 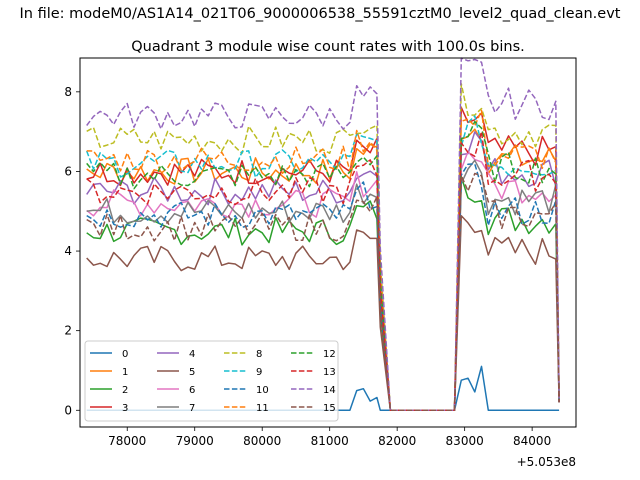 I want to click on legend-label-1: 1, so click(x=125, y=372).